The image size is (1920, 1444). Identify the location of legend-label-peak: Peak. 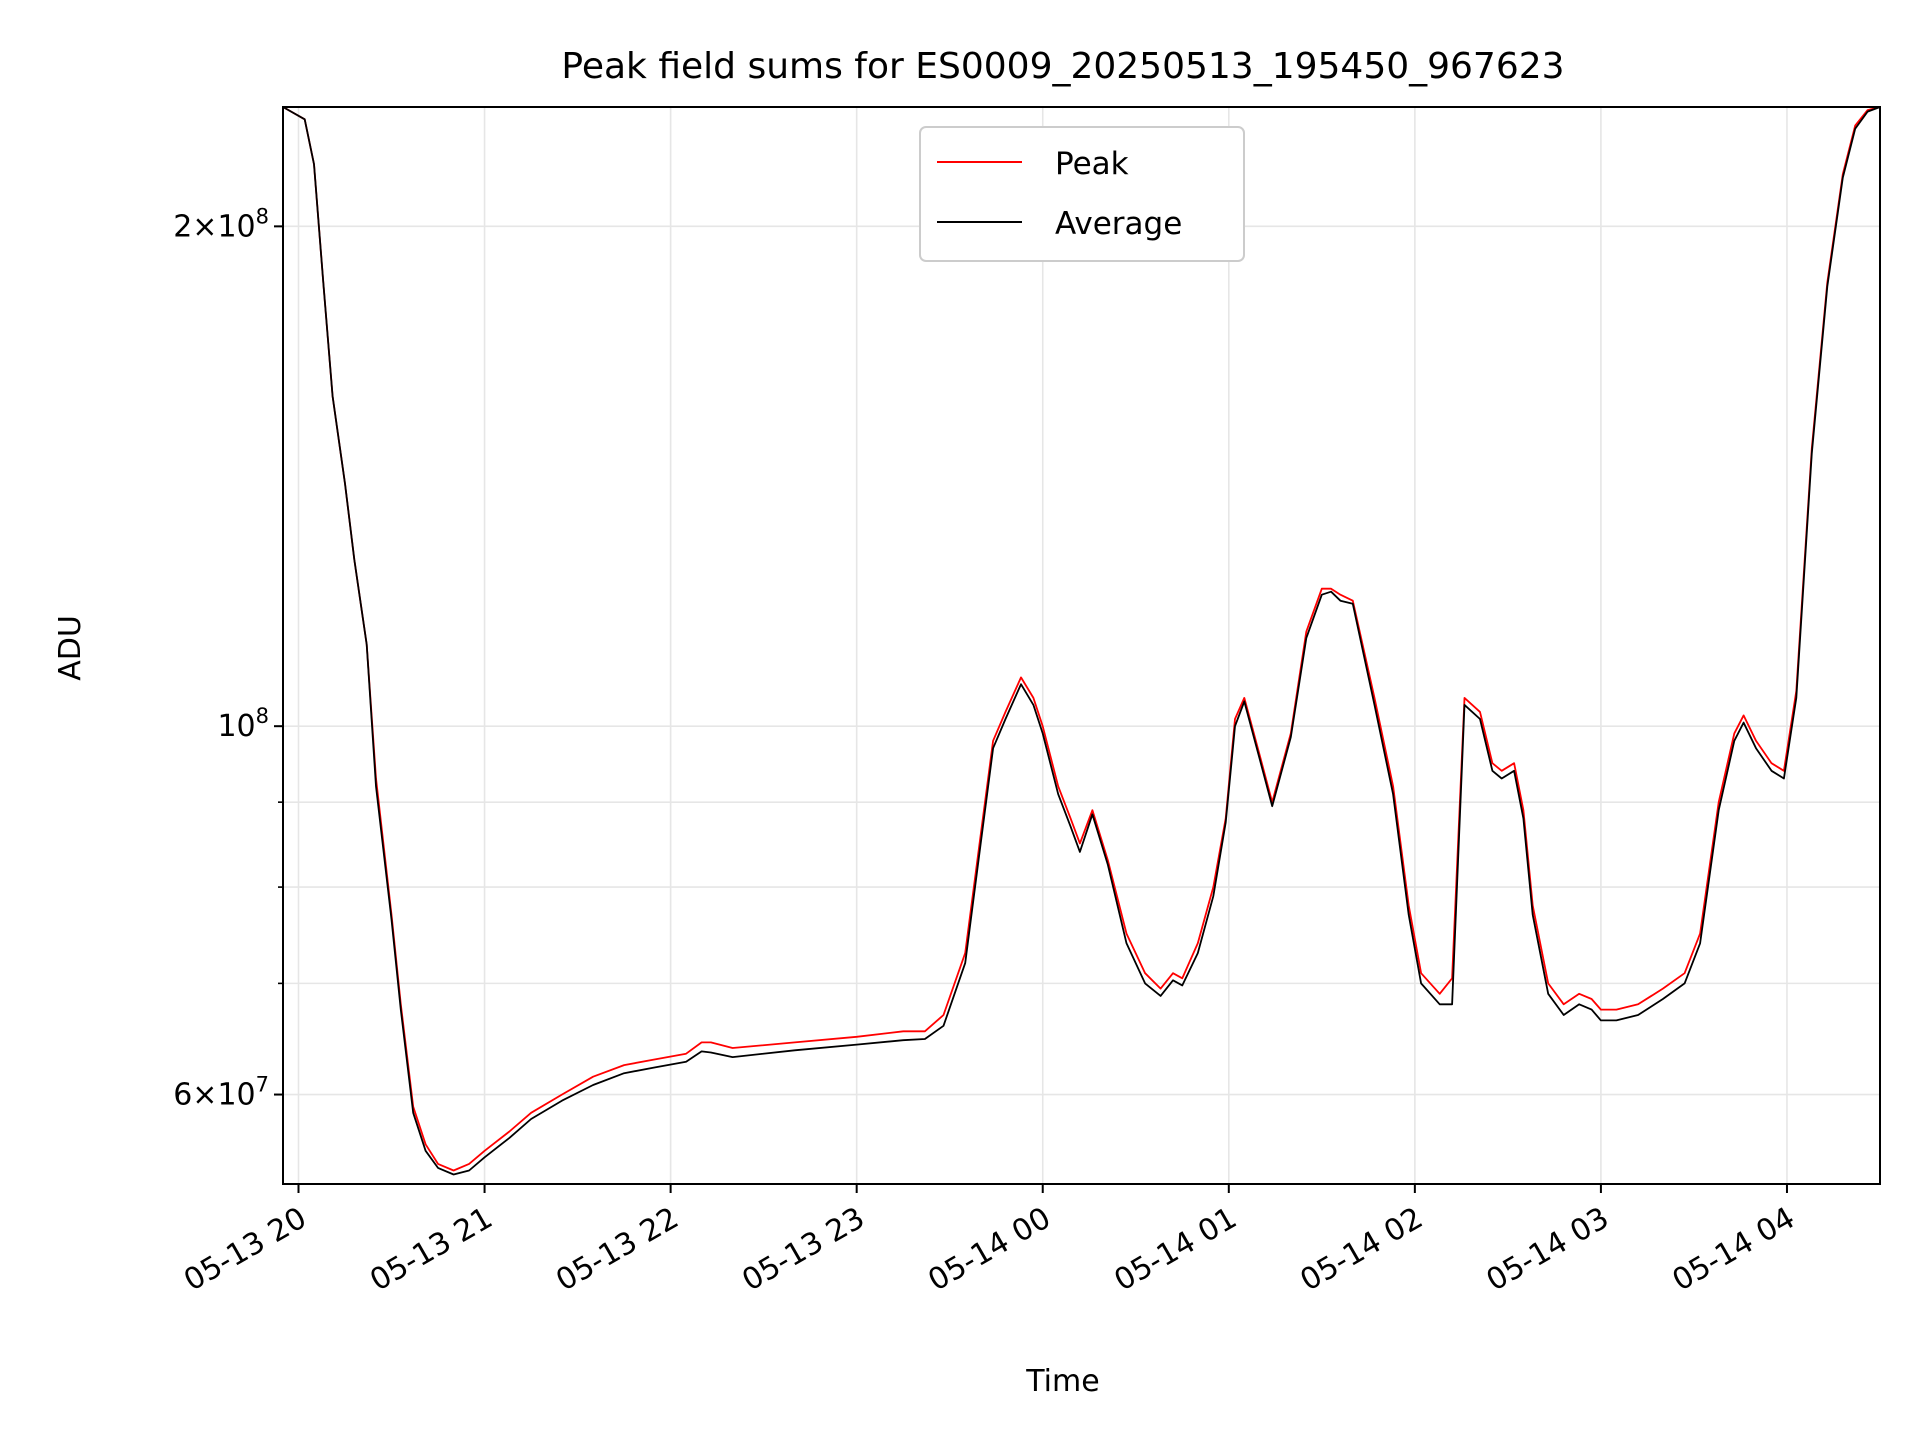
(1092, 164).